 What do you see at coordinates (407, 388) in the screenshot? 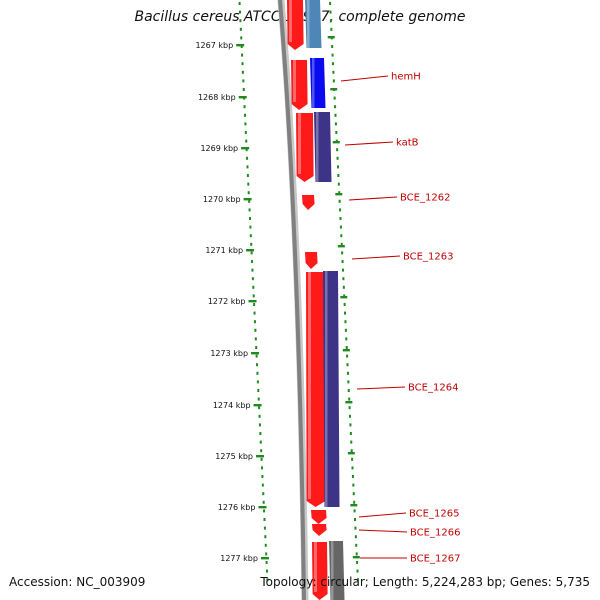
I see `gene-label-BCE_1264: BCE_1264` at bounding box center [407, 388].